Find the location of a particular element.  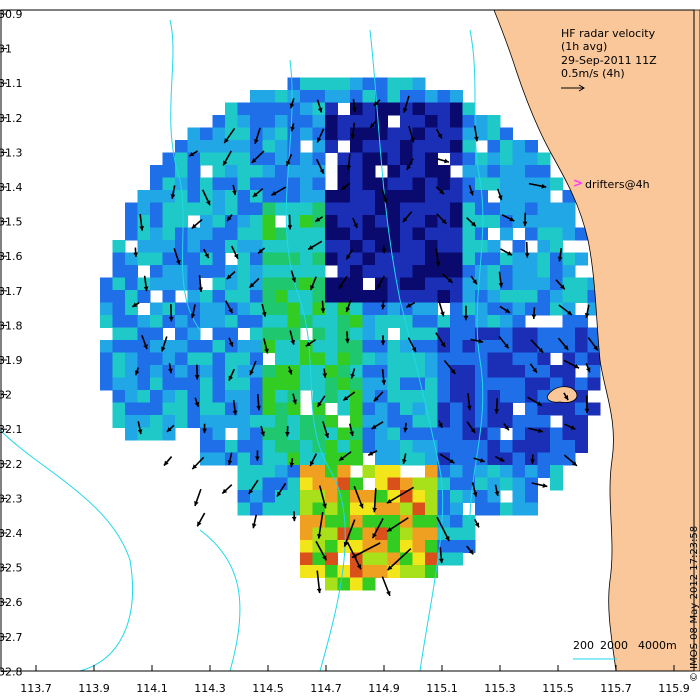

y-tick-label: -31.4 is located at coordinates (11, 187).